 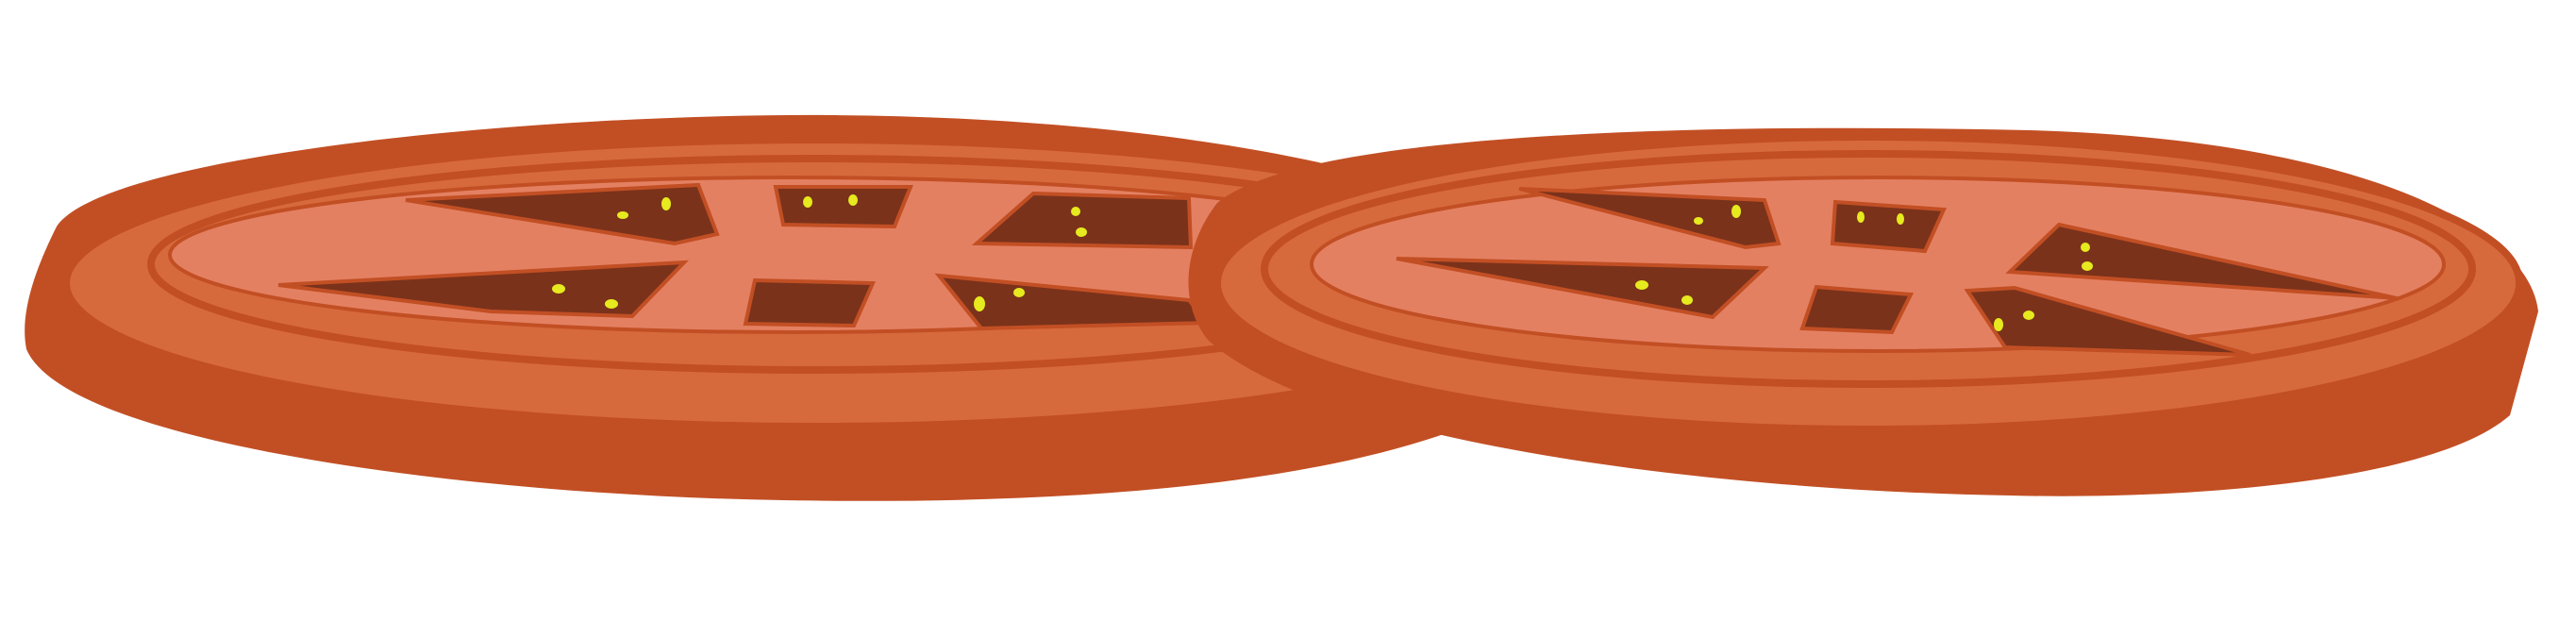 I want to click on slice-right-seeds, so click(x=1864, y=268).